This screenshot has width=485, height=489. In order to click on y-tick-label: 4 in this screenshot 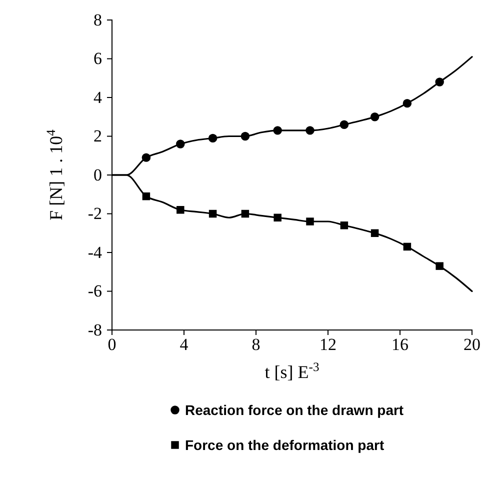, I will do `click(98, 97)`.